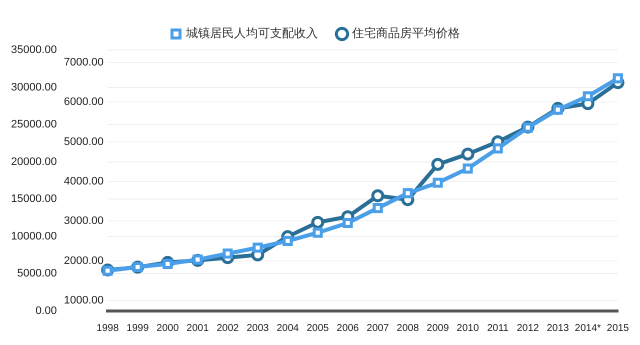 Image resolution: width=640 pixels, height=345 pixels. I want to click on x-tick-label: 2012, so click(528, 328).